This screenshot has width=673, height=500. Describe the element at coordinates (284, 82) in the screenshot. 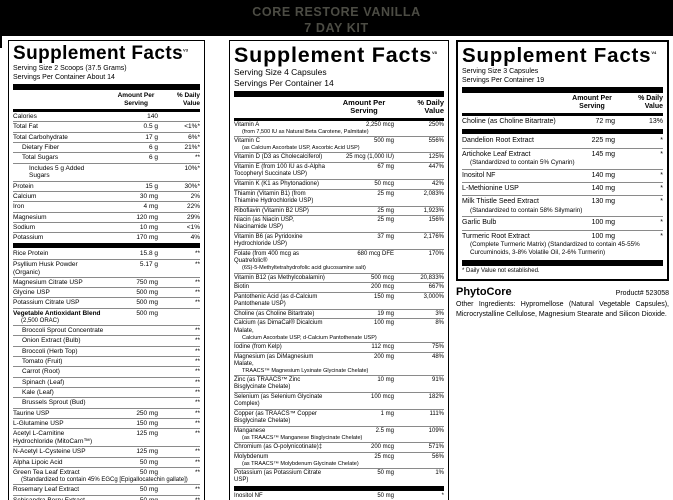

I see `servings-per-container: Servings Per Container 14` at that location.